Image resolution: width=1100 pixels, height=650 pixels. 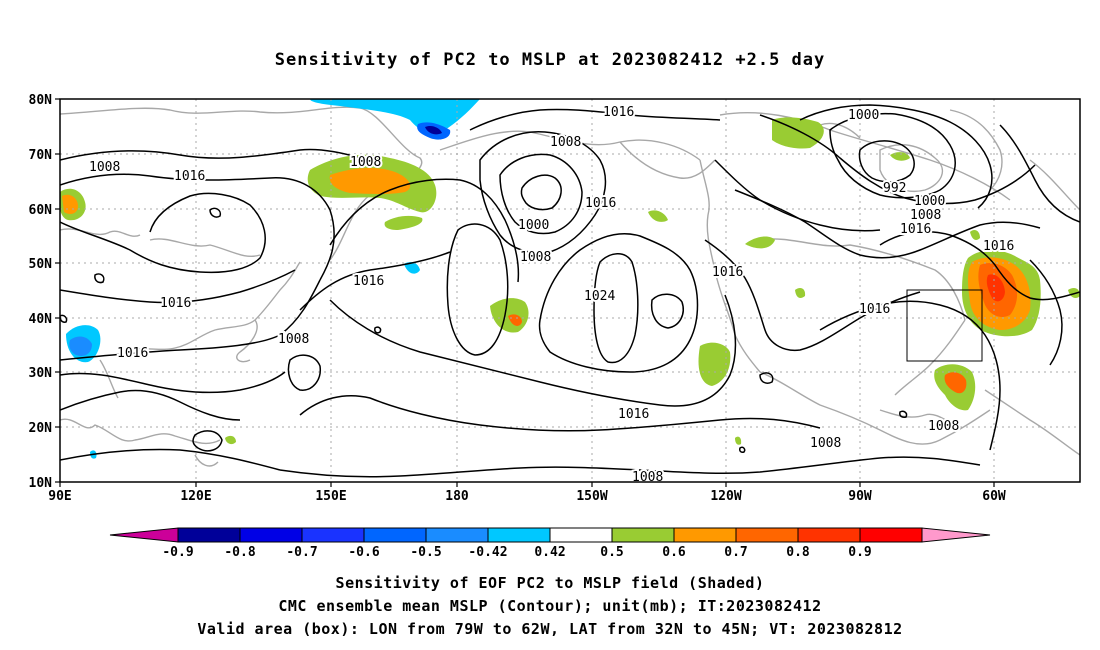 What do you see at coordinates (41, 155) in the screenshot?
I see `lat-label: 70N` at bounding box center [41, 155].